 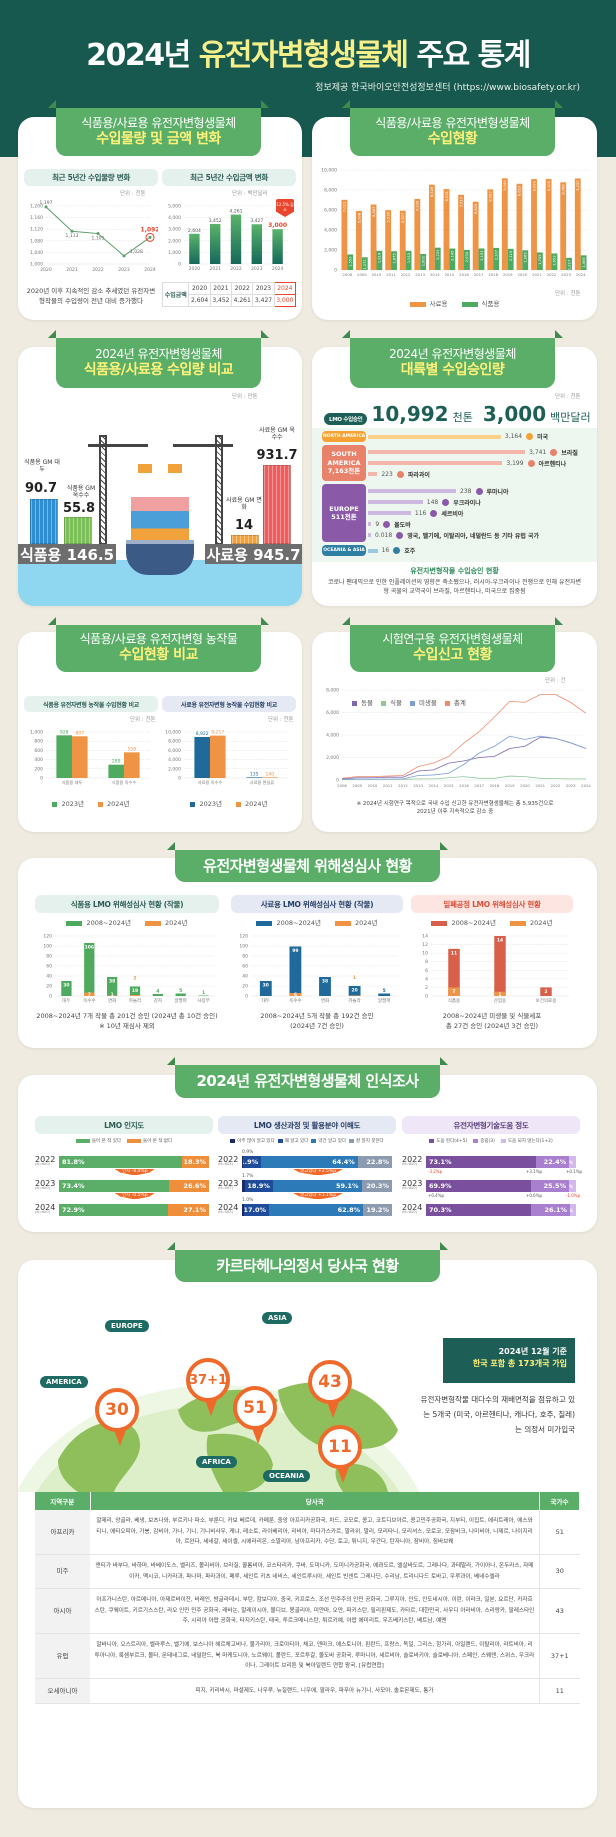 What do you see at coordinates (228, 1161) in the screenshot?
I see `survey-year: 2022 (N=654)` at bounding box center [228, 1161].